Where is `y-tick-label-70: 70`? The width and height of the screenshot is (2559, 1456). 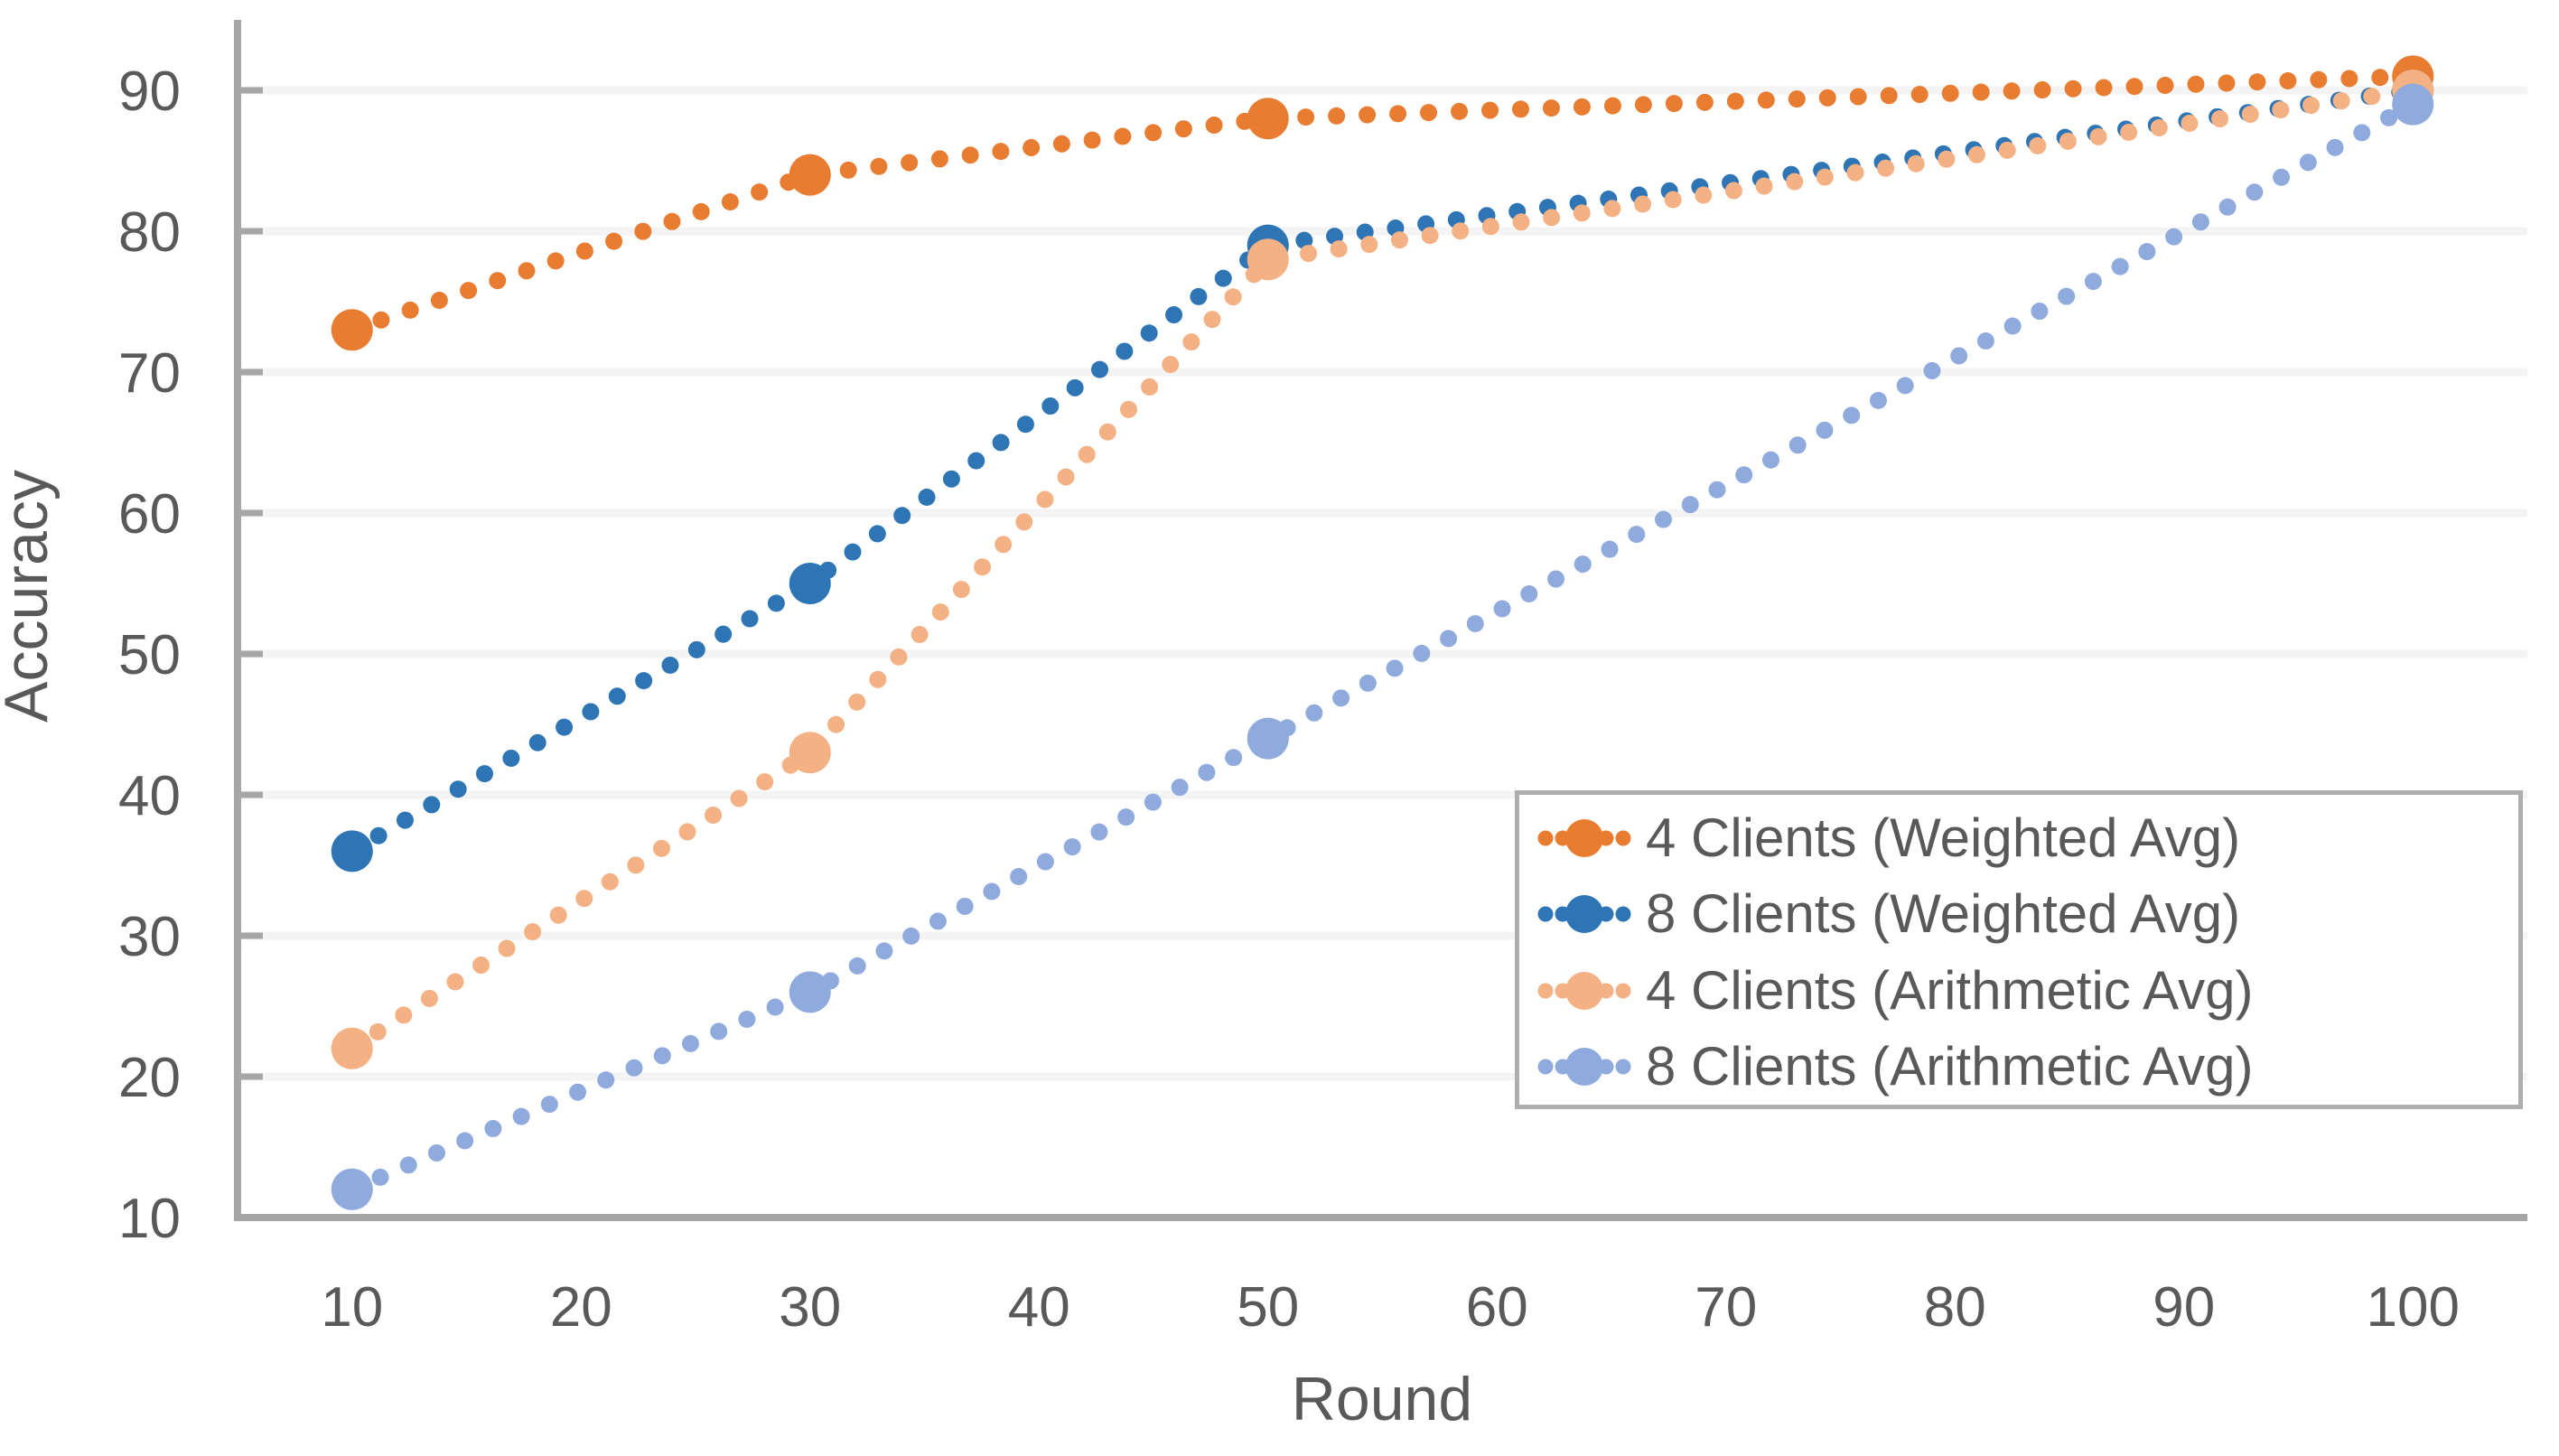 y-tick-label-70: 70 is located at coordinates (149, 373).